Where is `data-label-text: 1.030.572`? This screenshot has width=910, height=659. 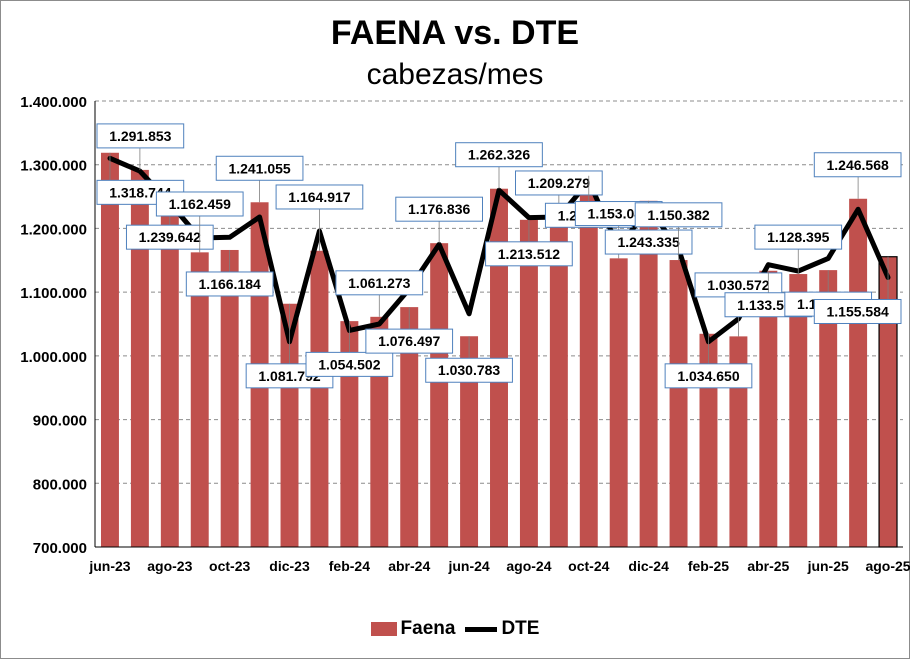
data-label-text: 1.030.572 is located at coordinates (738, 285).